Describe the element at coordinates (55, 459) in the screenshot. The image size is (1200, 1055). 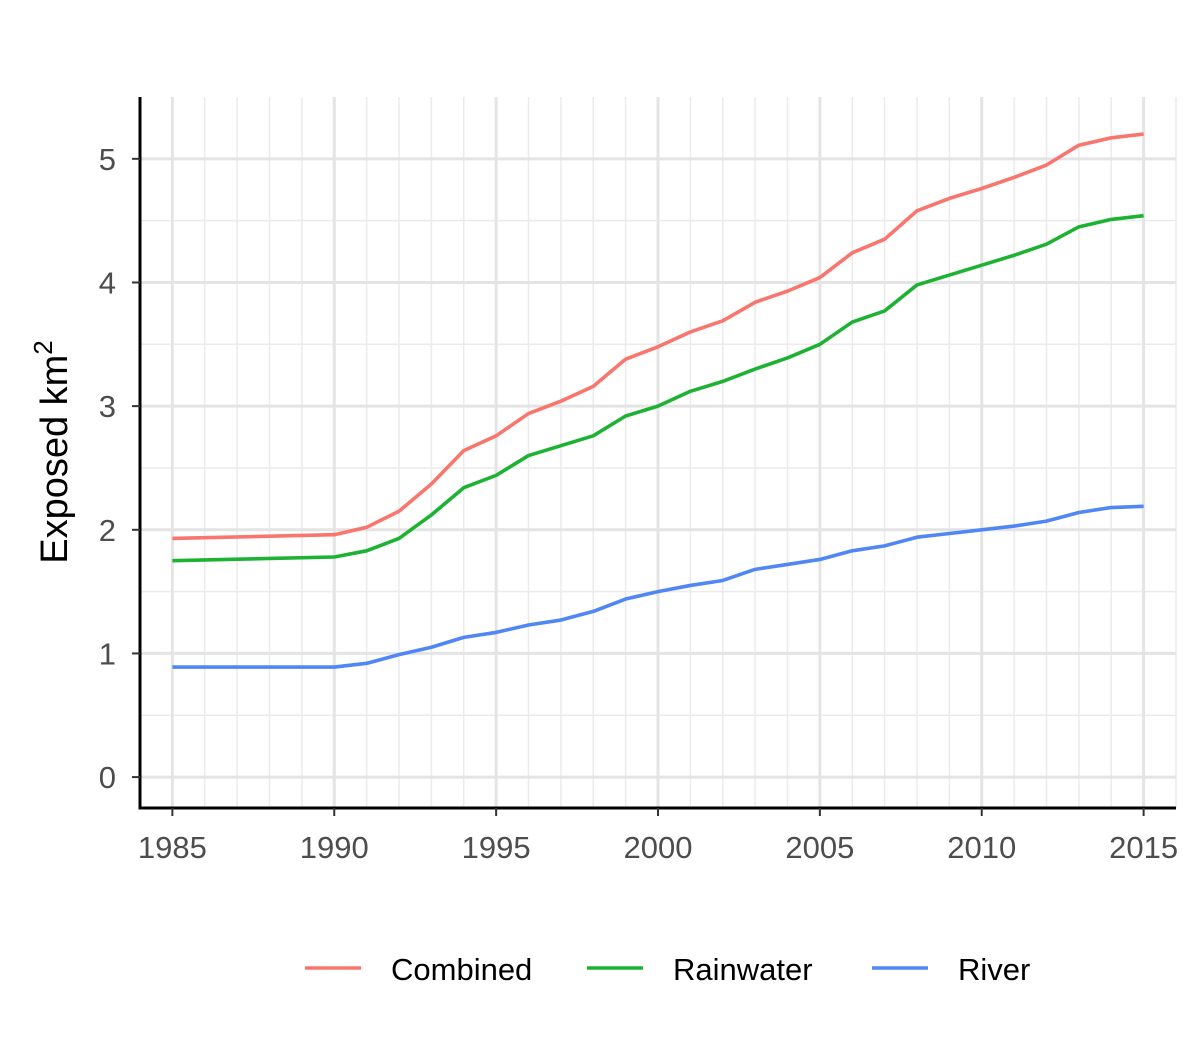
I see `y-axis-title-text: Exposed km` at that location.